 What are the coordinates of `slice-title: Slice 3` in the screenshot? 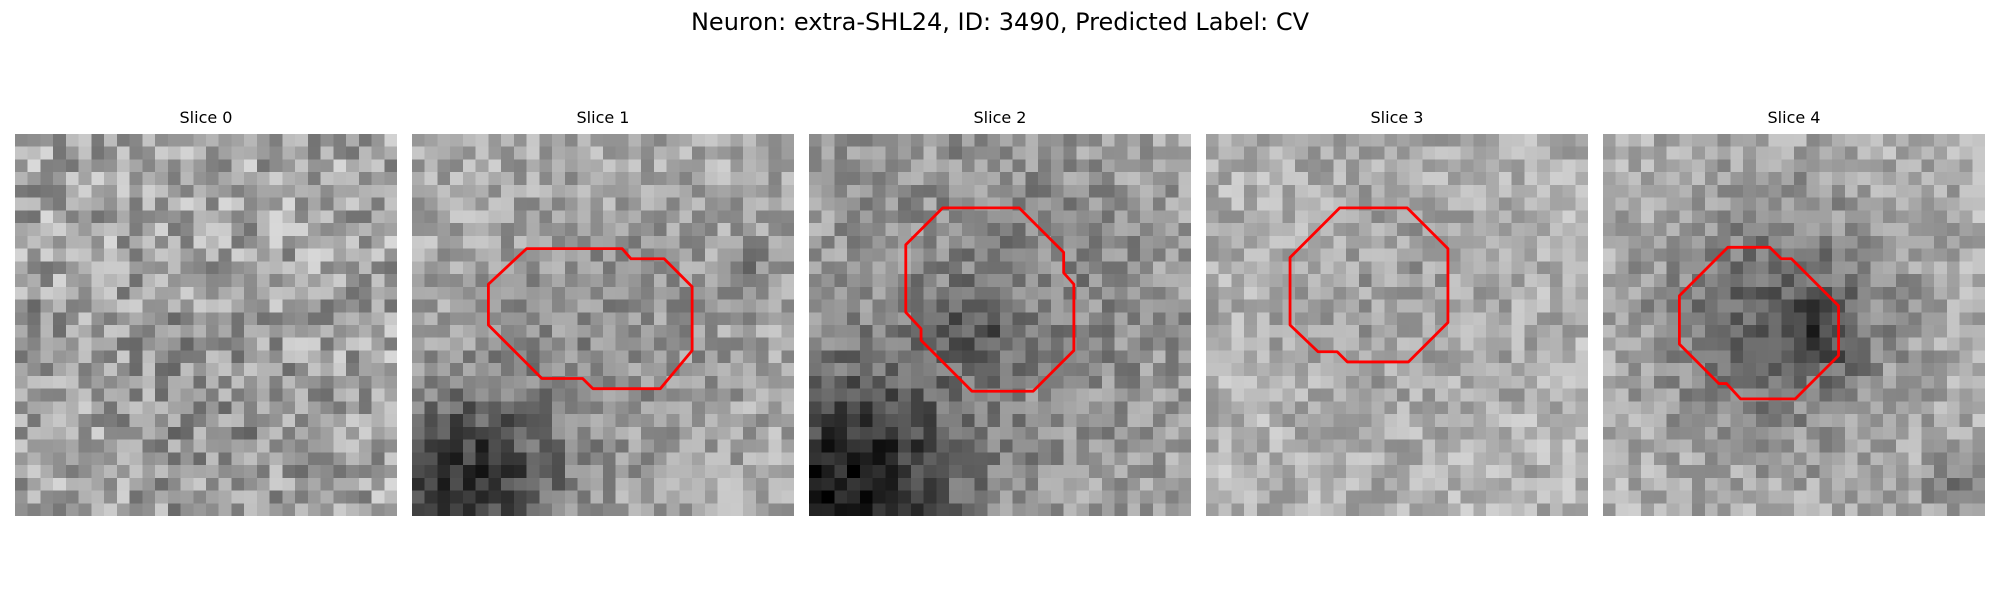 It's located at (1397, 117).